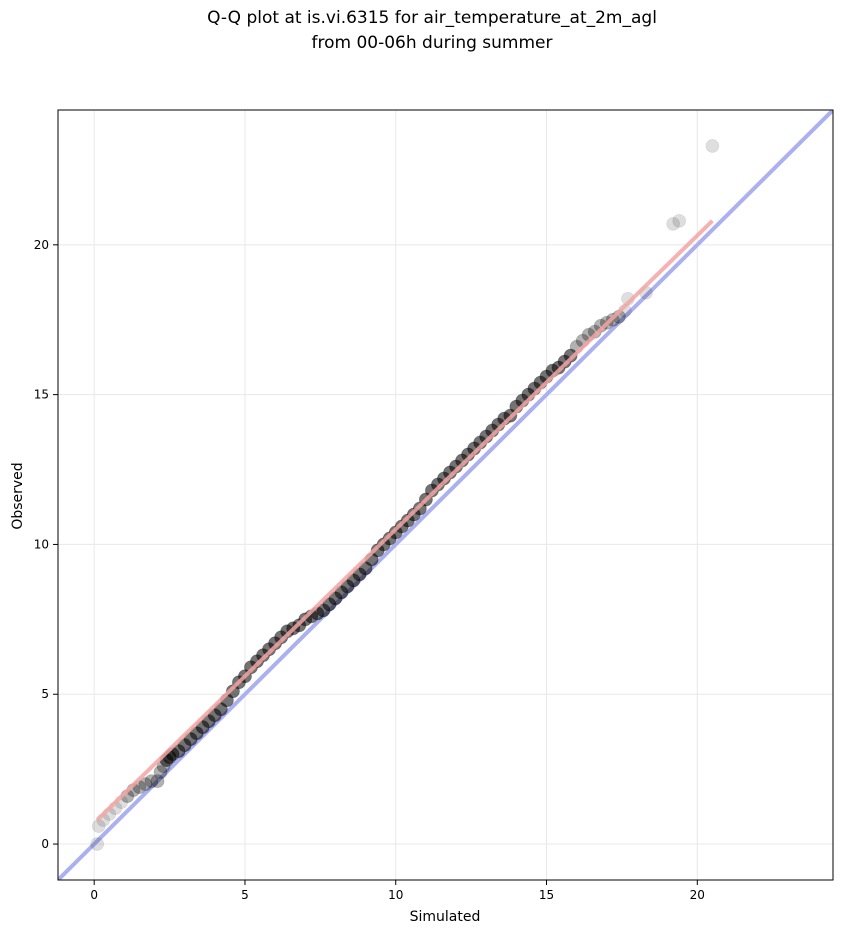 This screenshot has width=843, height=934. I want to click on y-tick-label: 20, so click(41, 245).